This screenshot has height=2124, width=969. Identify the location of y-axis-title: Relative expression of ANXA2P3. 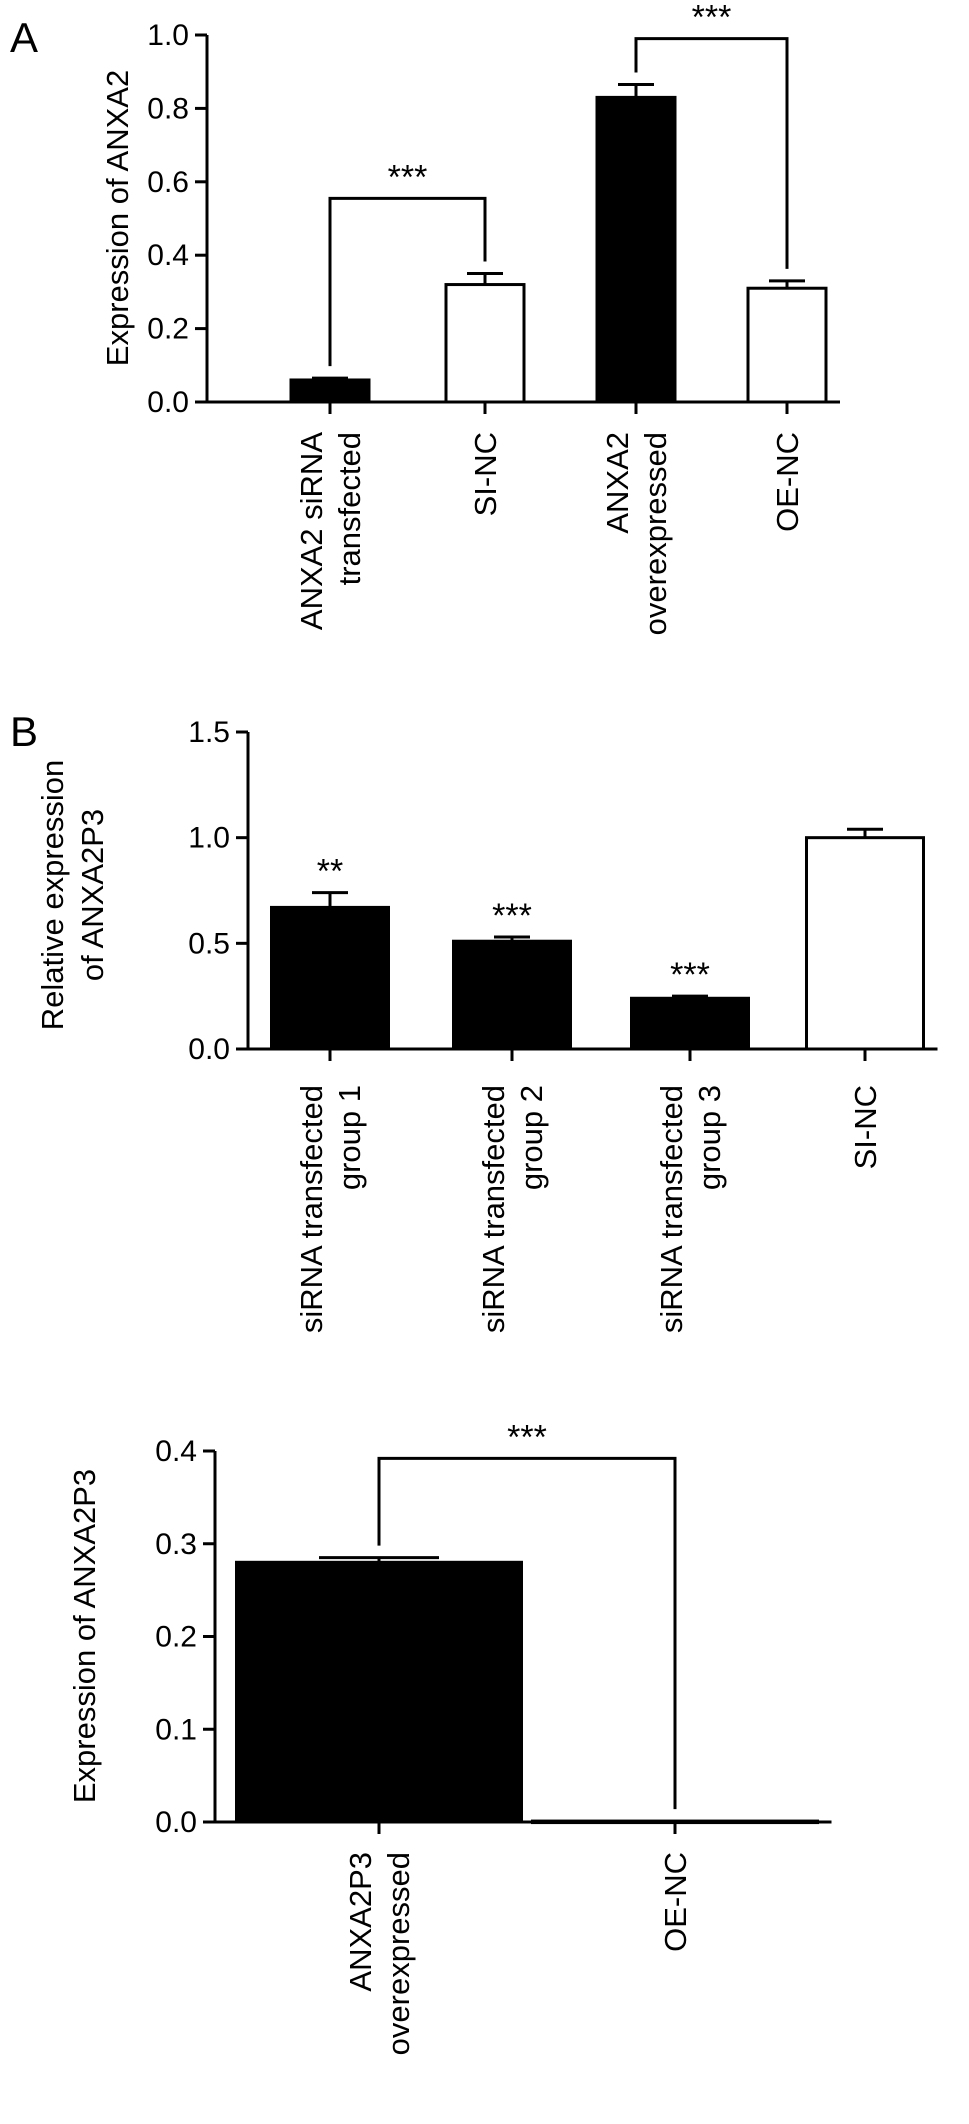
(72, 895).